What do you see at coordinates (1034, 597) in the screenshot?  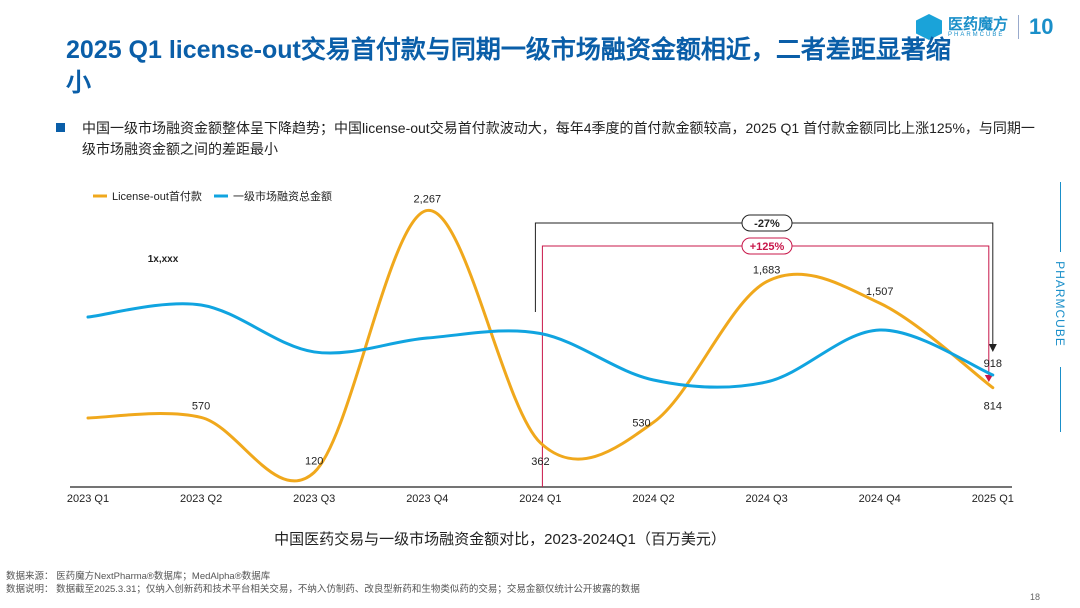 I see `page-number: 18` at bounding box center [1034, 597].